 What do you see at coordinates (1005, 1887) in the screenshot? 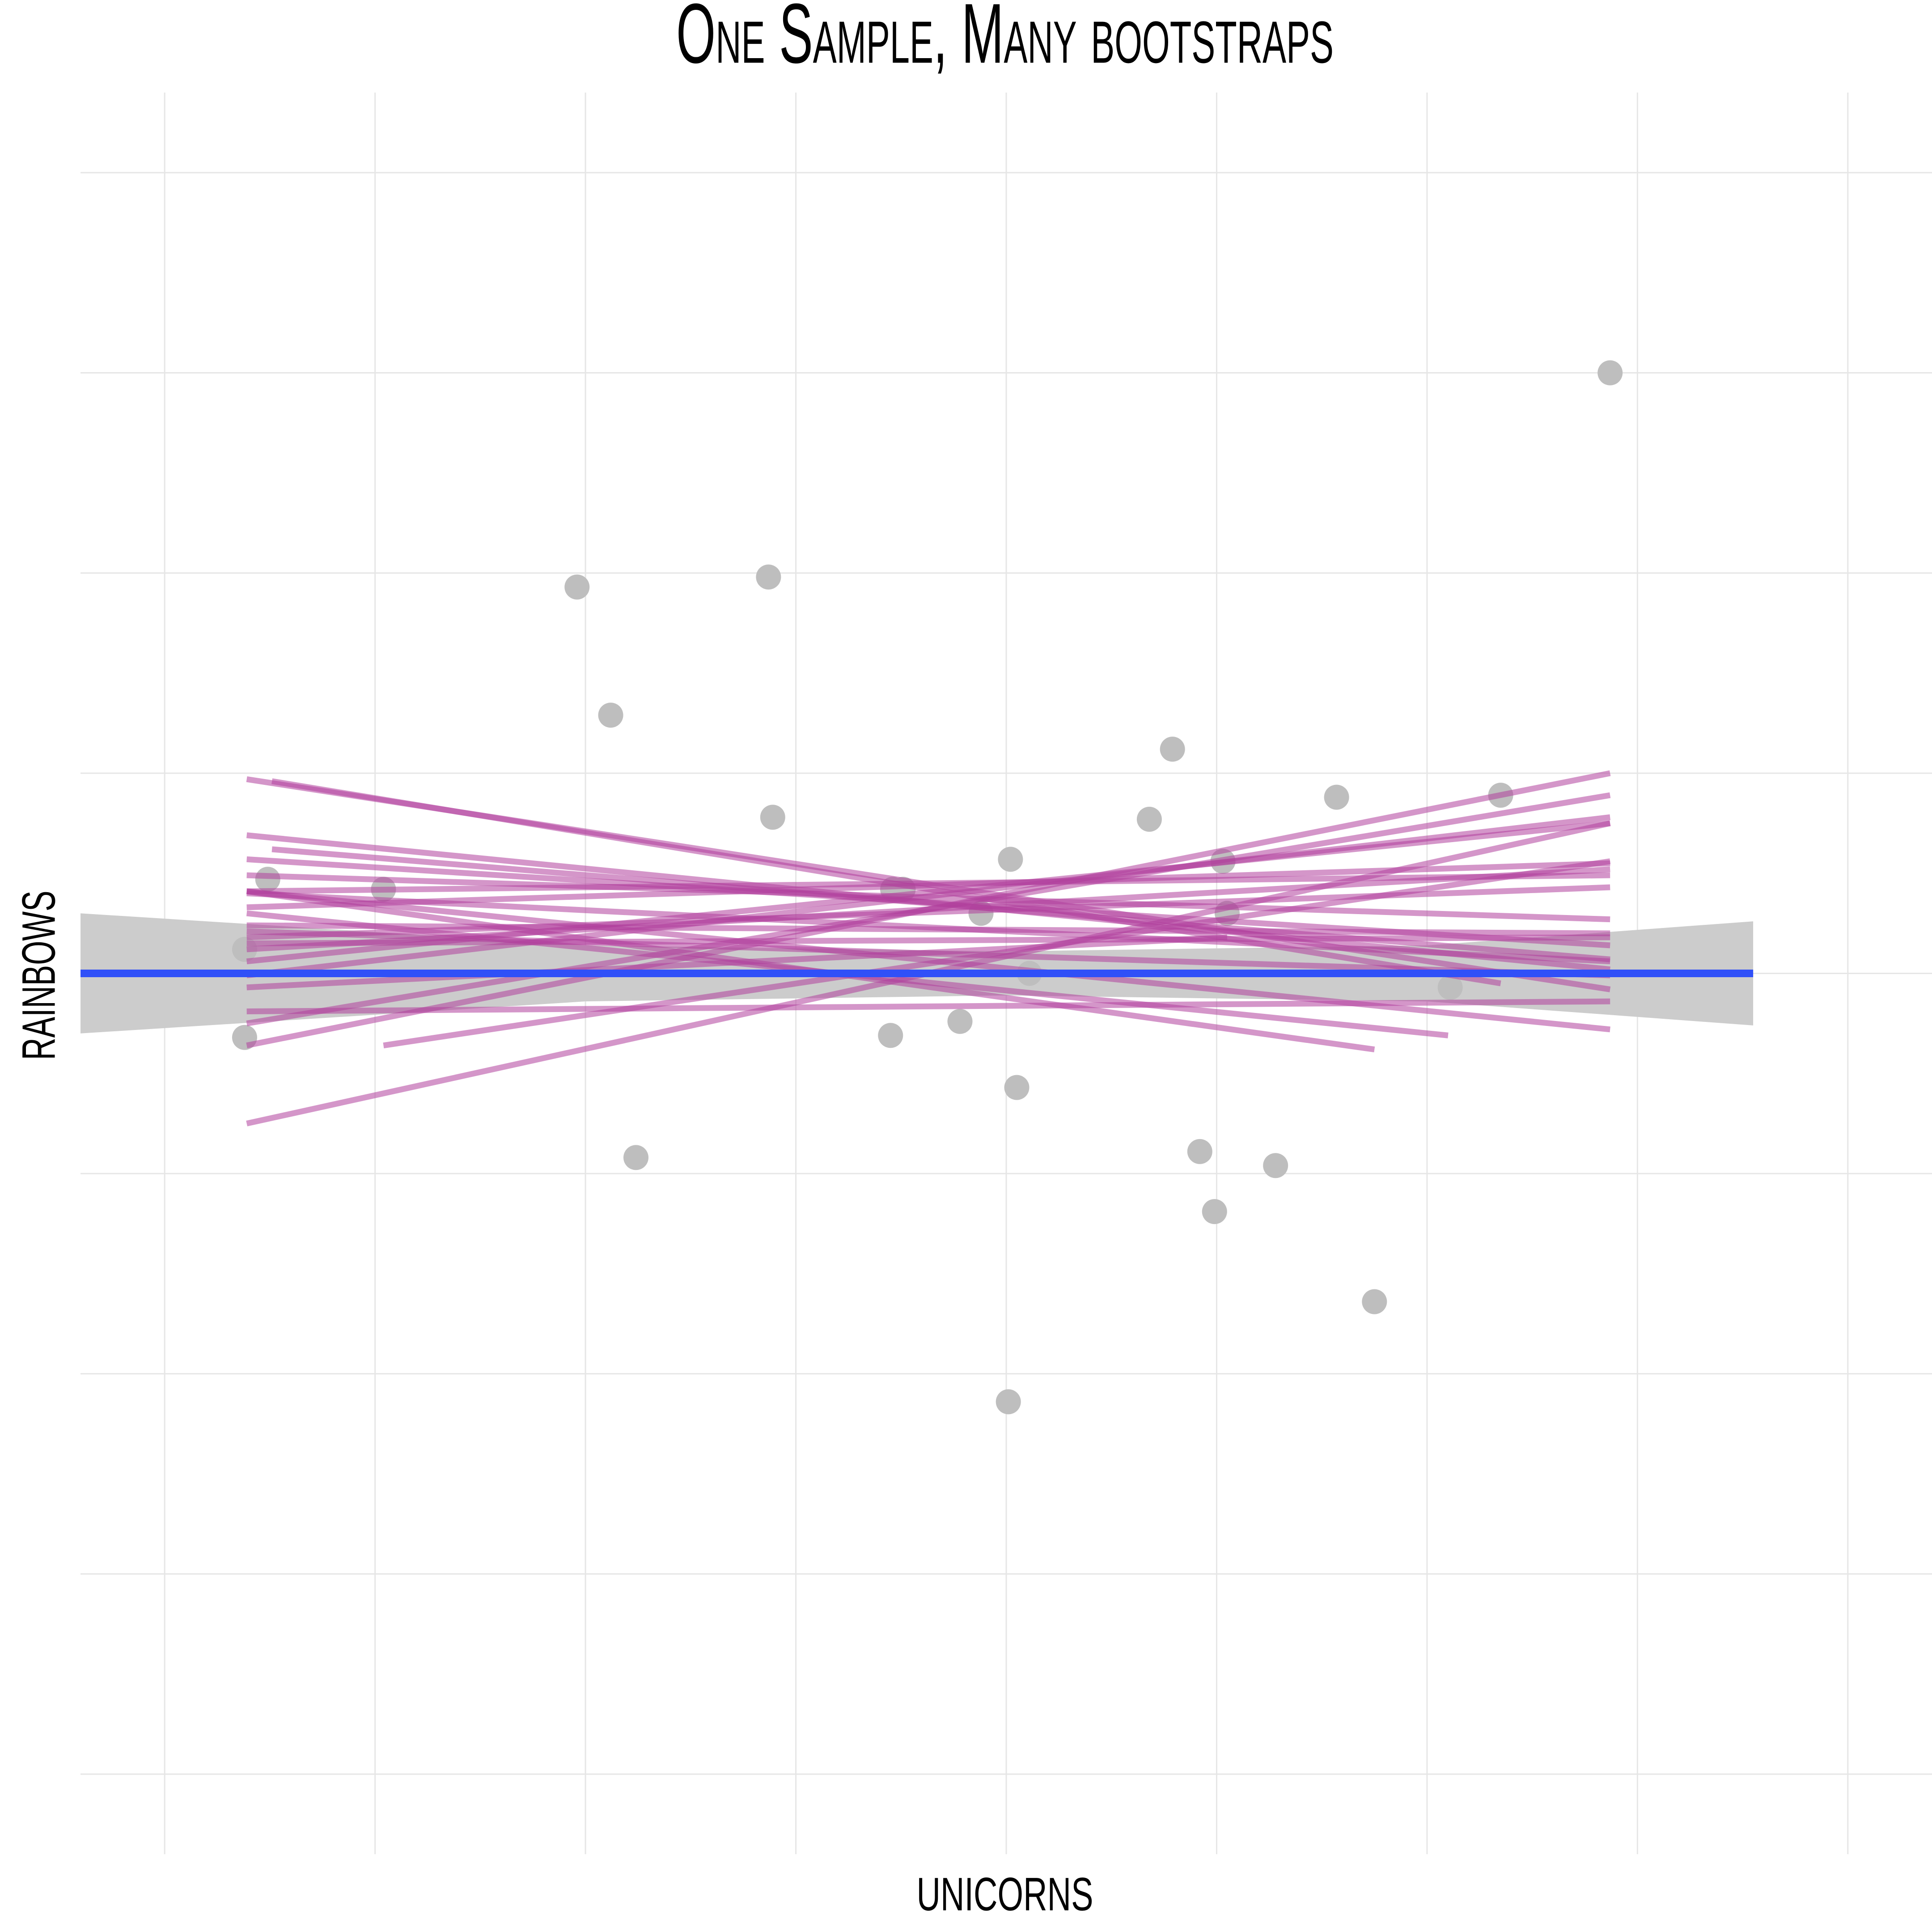
I see `x-axis-label: unicorns` at bounding box center [1005, 1887].